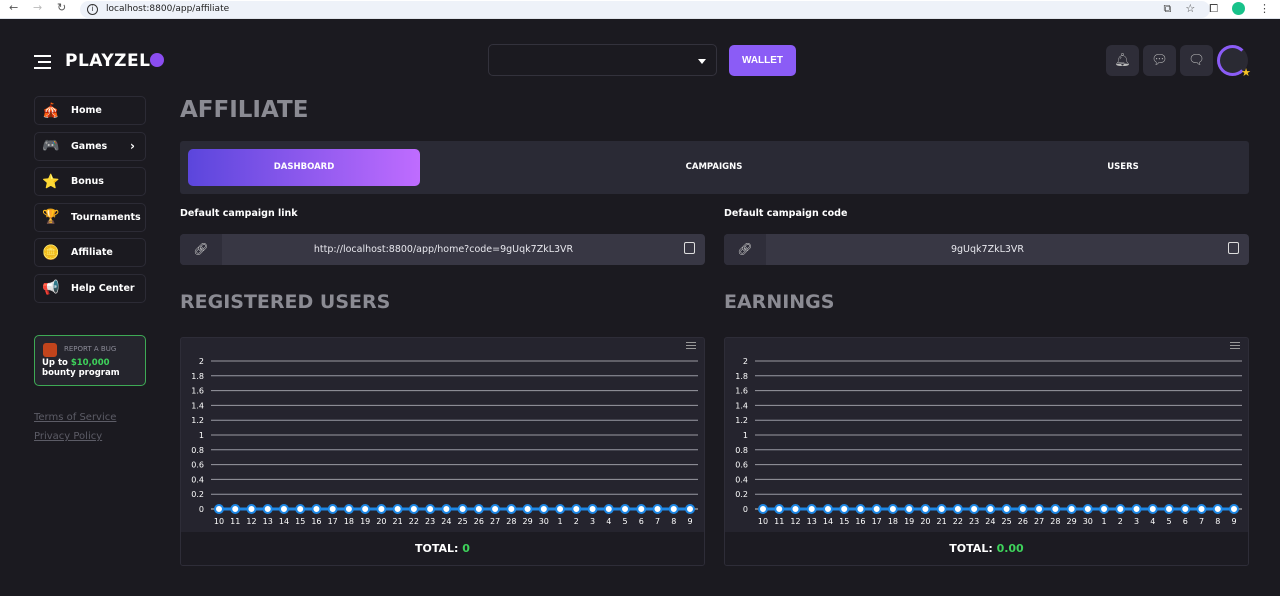 The image size is (1280, 596). Describe the element at coordinates (1159, 60) in the screenshot. I see `chat-icon: 💬︎` at that location.